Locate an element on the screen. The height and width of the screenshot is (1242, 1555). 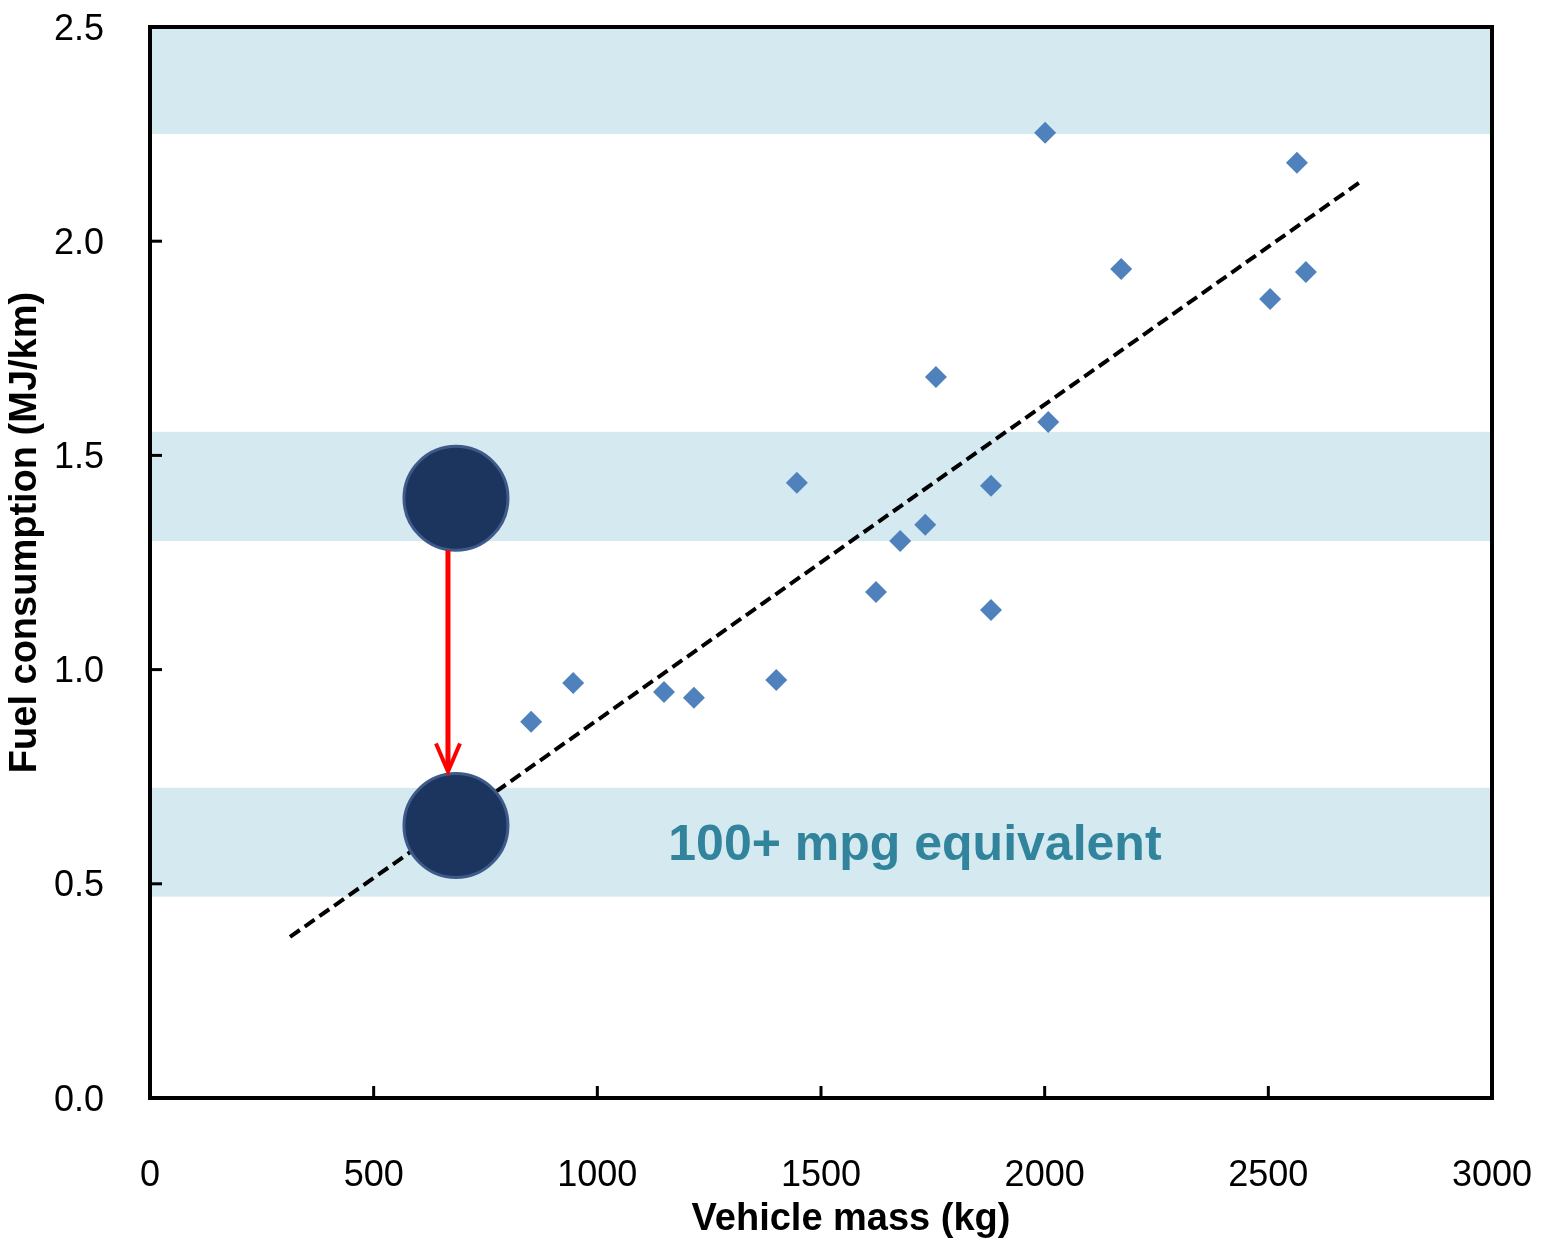
y-tick-label: 0.0 is located at coordinates (78, 1098).